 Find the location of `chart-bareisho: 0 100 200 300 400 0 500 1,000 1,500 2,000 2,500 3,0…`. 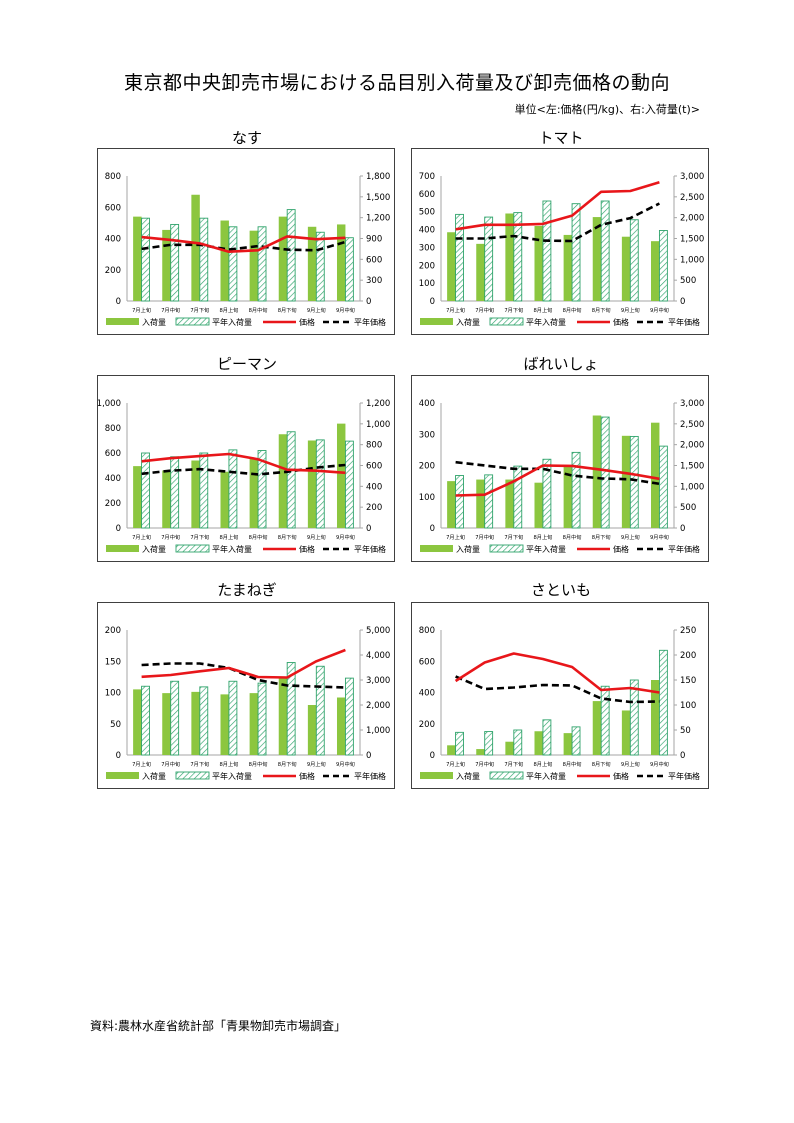

chart-bareisho: 0 100 200 300 400 0 500 1,000 1,500 2,000 2,500 3,0… is located at coordinates (560, 468).